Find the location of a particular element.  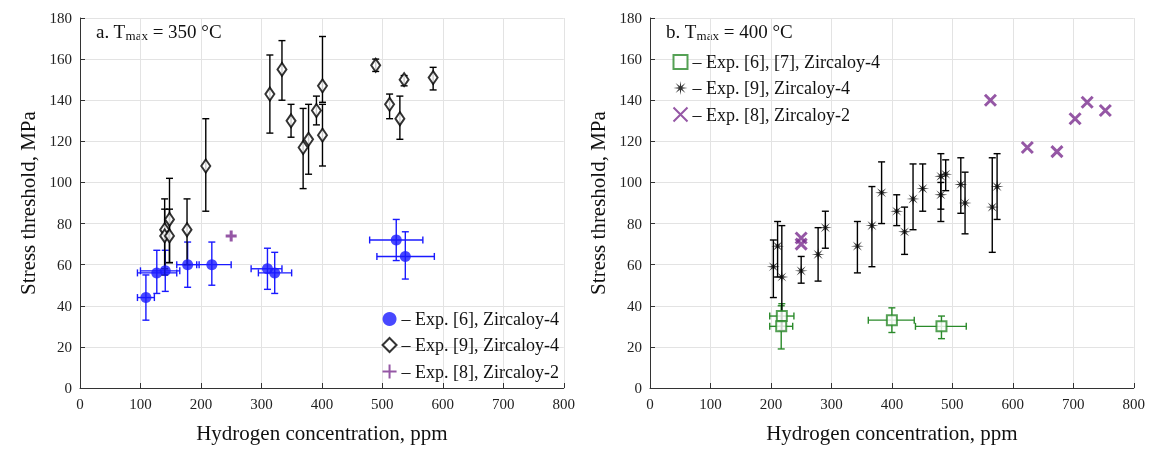

legend-label: – Exp. [6], Zircaloy-4 is located at coordinates (480, 319).